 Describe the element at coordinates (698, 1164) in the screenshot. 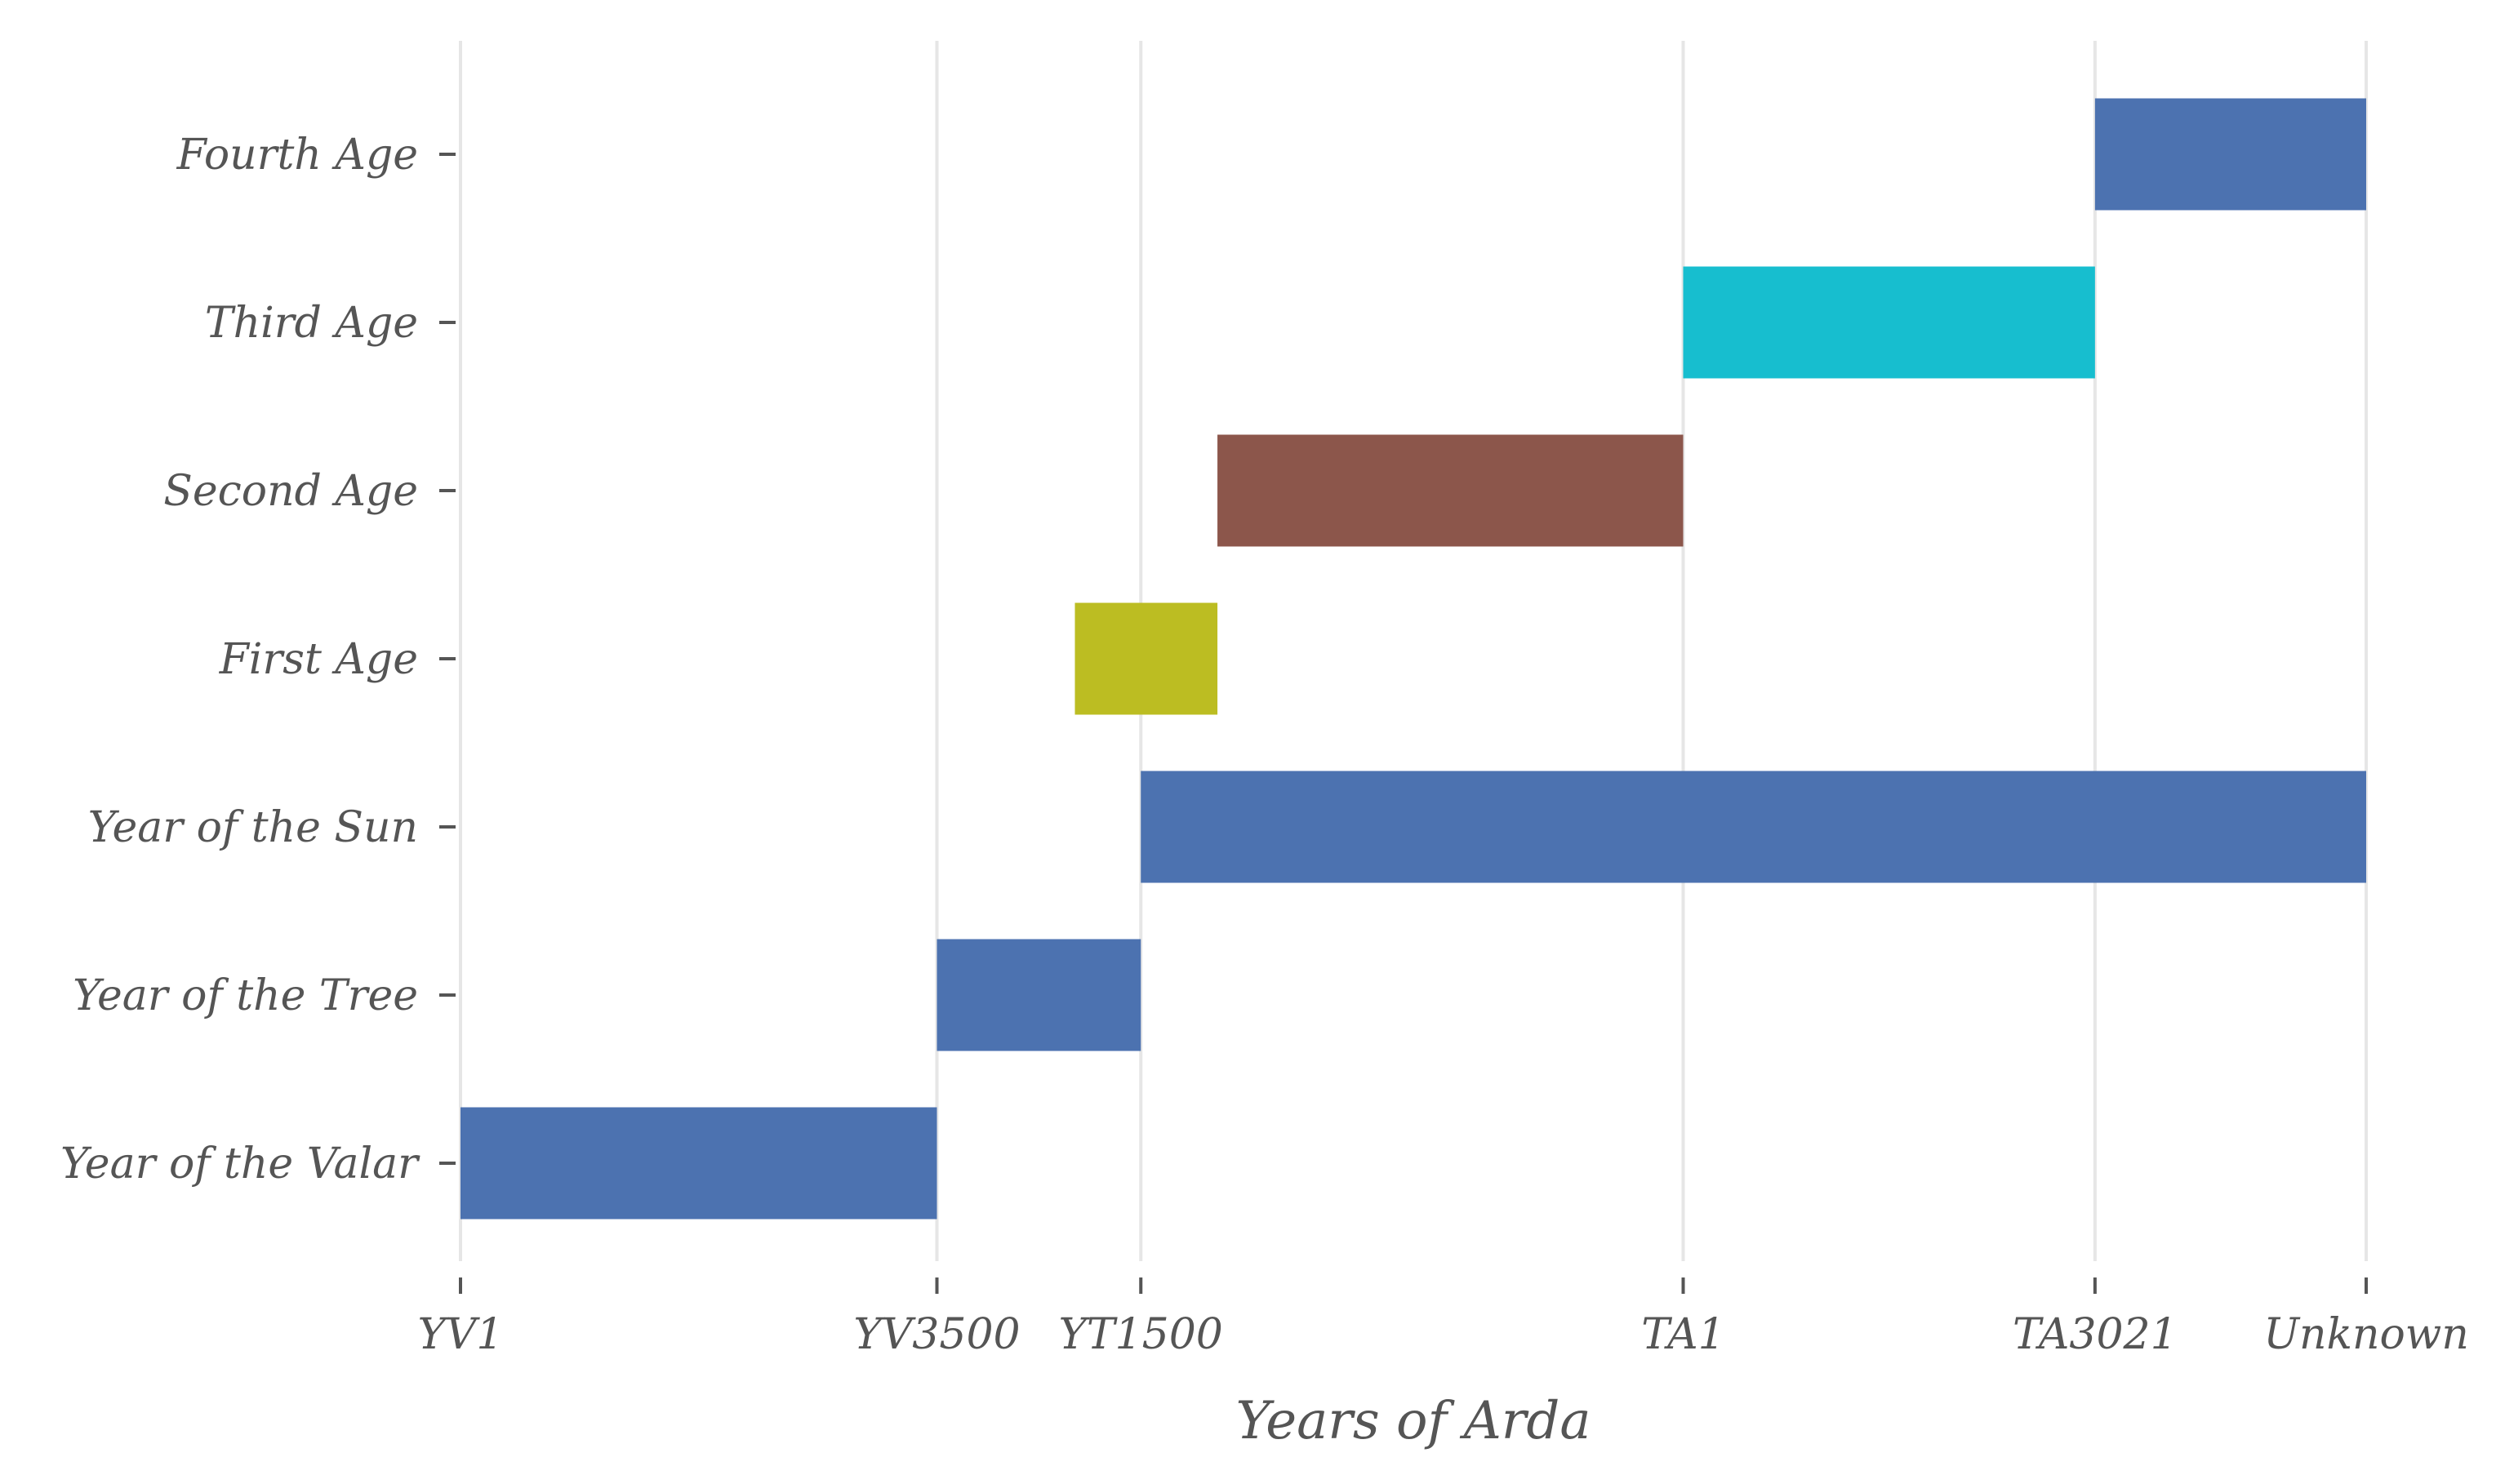

I see `bar-year-of-the-valar` at that location.